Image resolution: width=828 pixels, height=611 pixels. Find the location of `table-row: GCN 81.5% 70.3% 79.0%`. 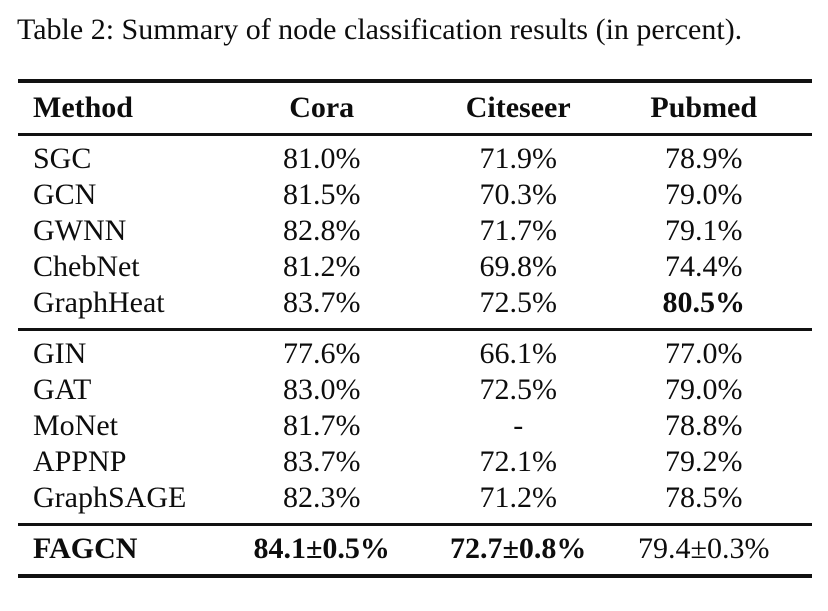

table-row: GCN 81.5% 70.3% 79.0% is located at coordinates (415, 195).